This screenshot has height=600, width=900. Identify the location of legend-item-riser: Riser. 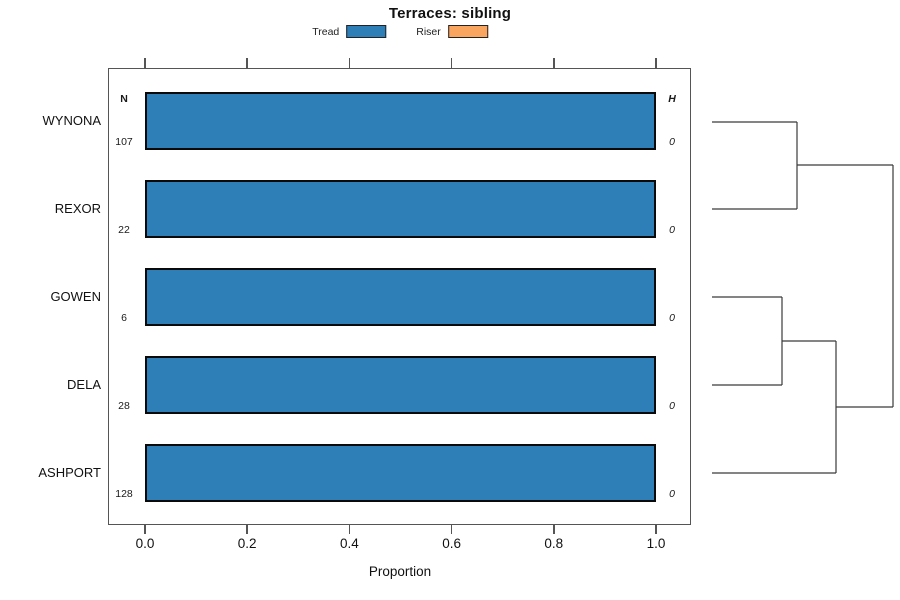
(452, 31).